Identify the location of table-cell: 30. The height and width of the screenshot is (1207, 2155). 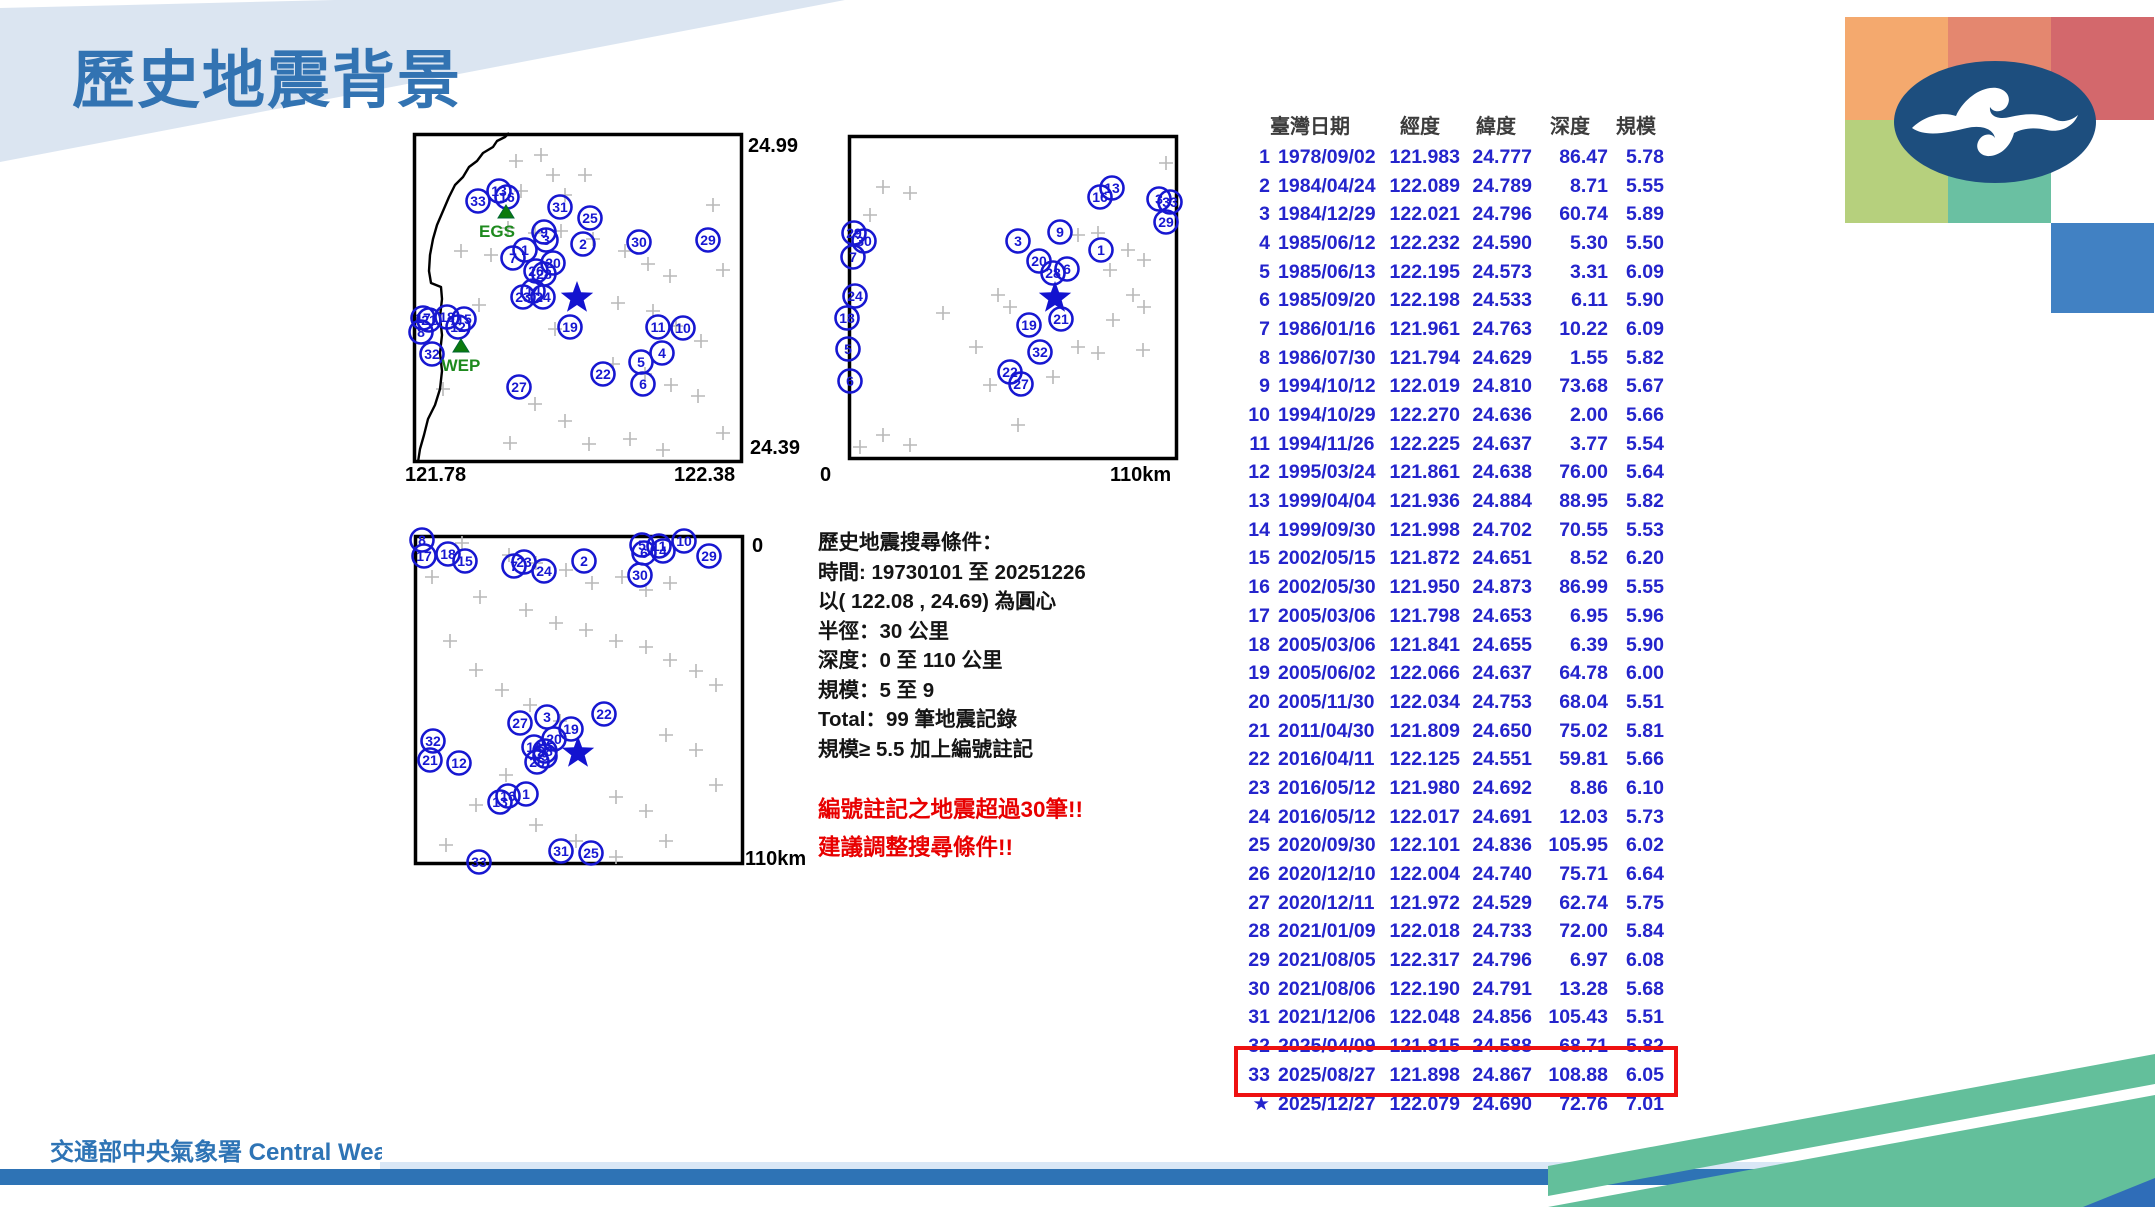
(1259, 988).